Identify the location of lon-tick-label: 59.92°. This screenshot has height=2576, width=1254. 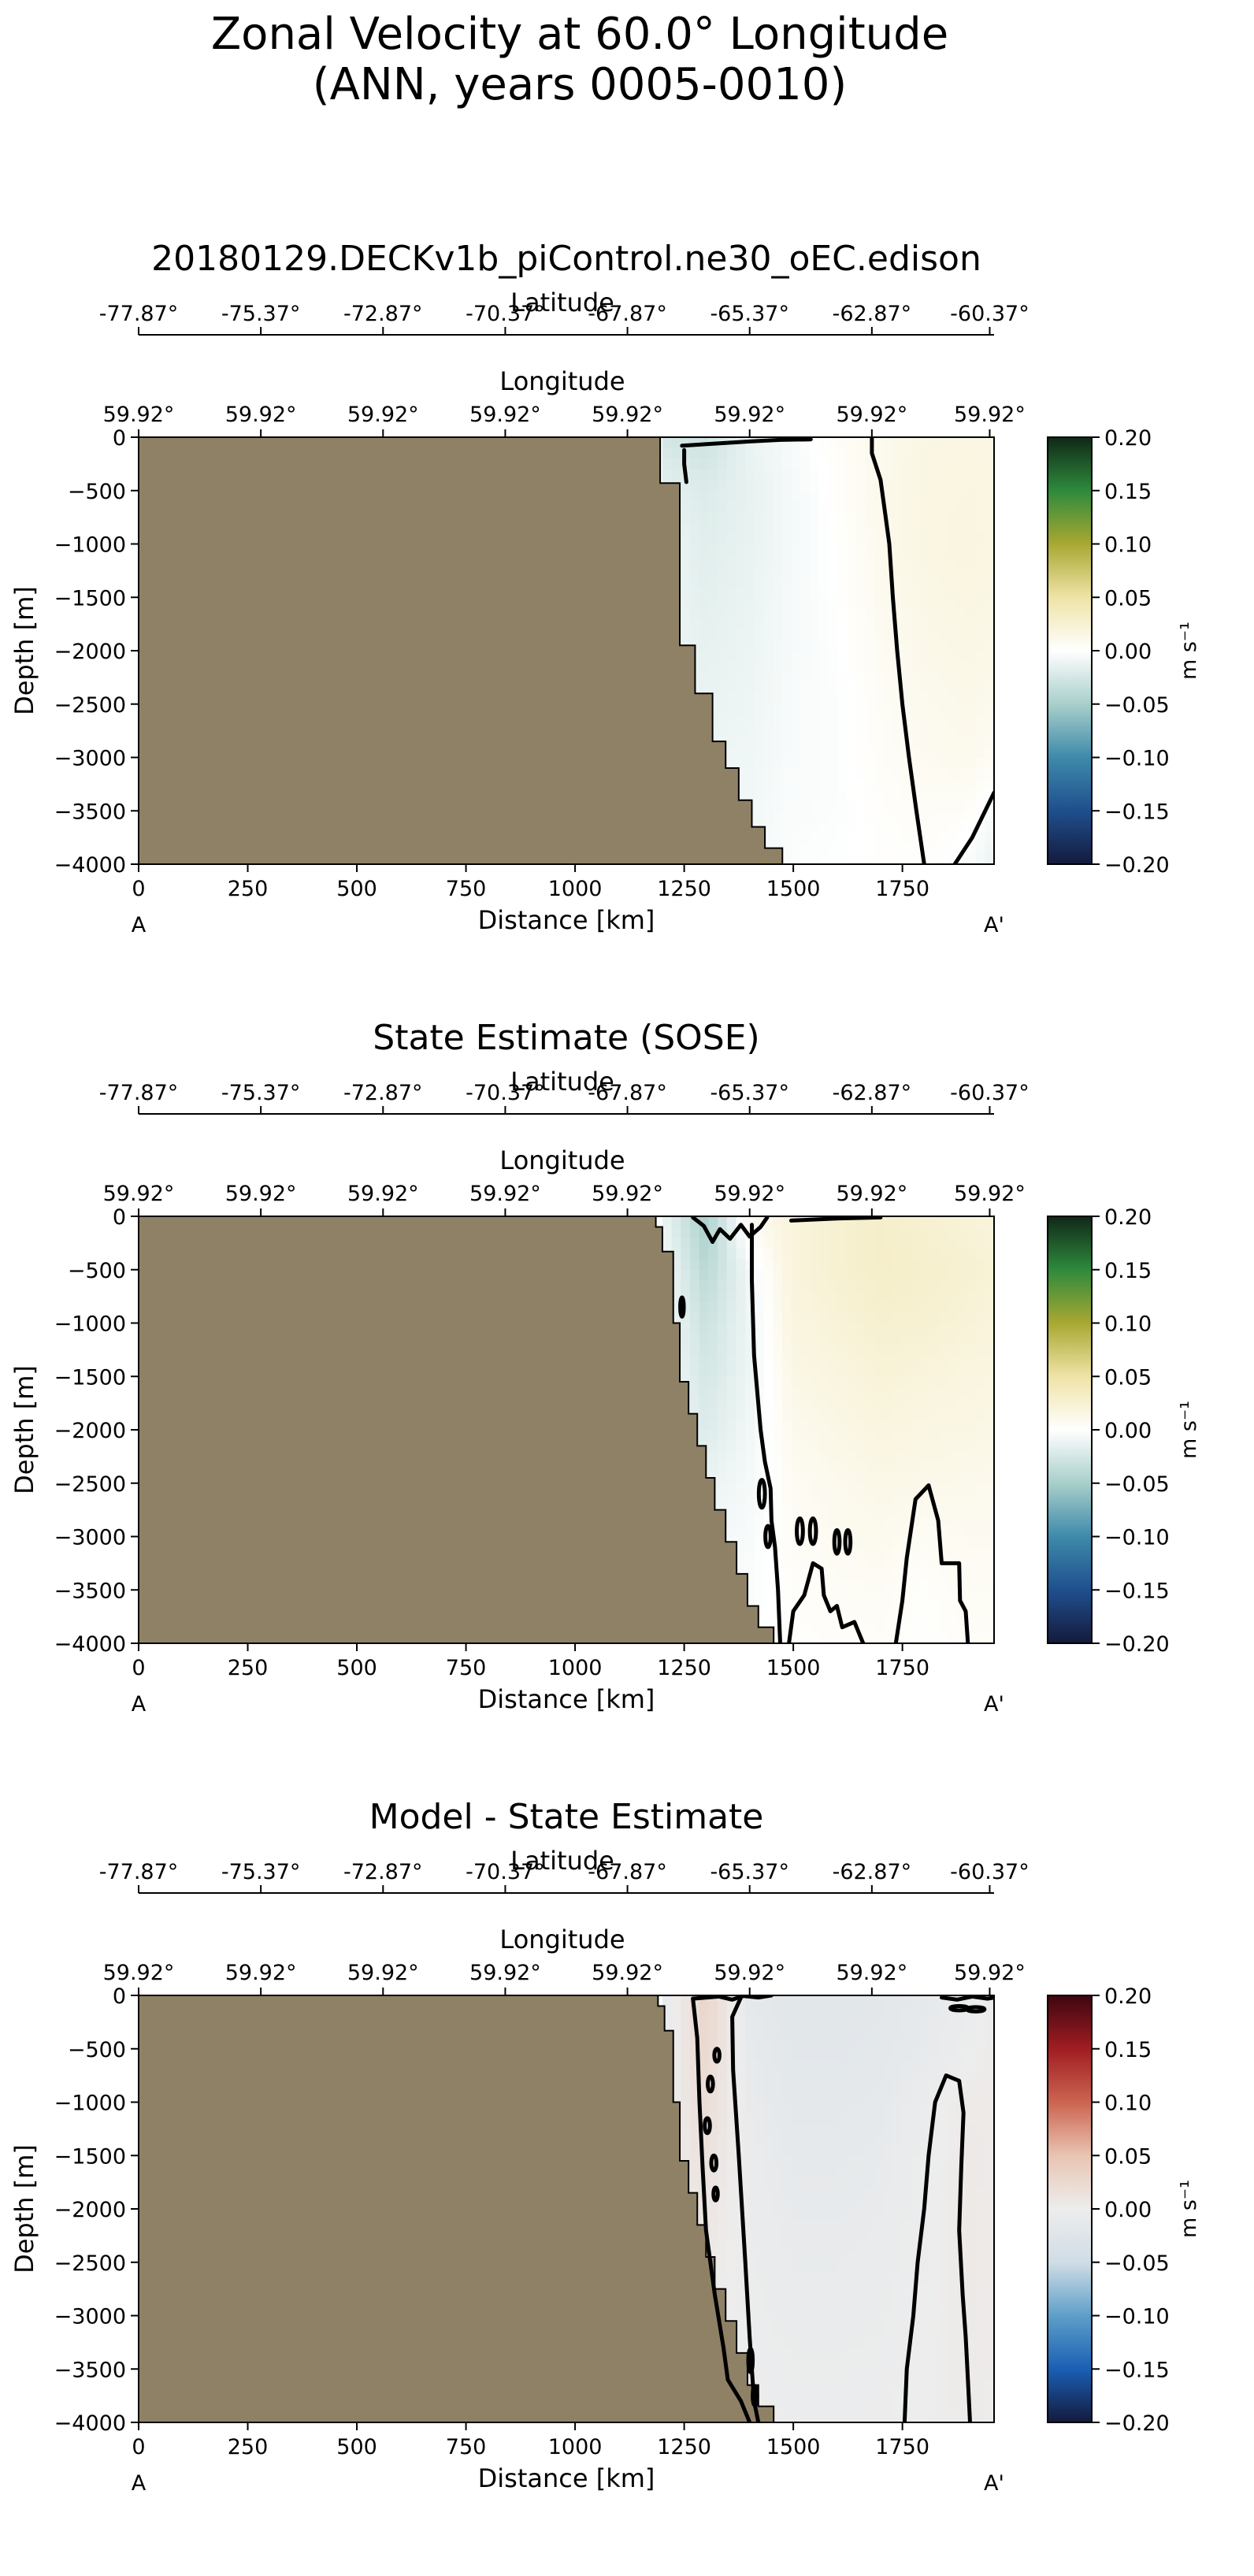
(505, 1194).